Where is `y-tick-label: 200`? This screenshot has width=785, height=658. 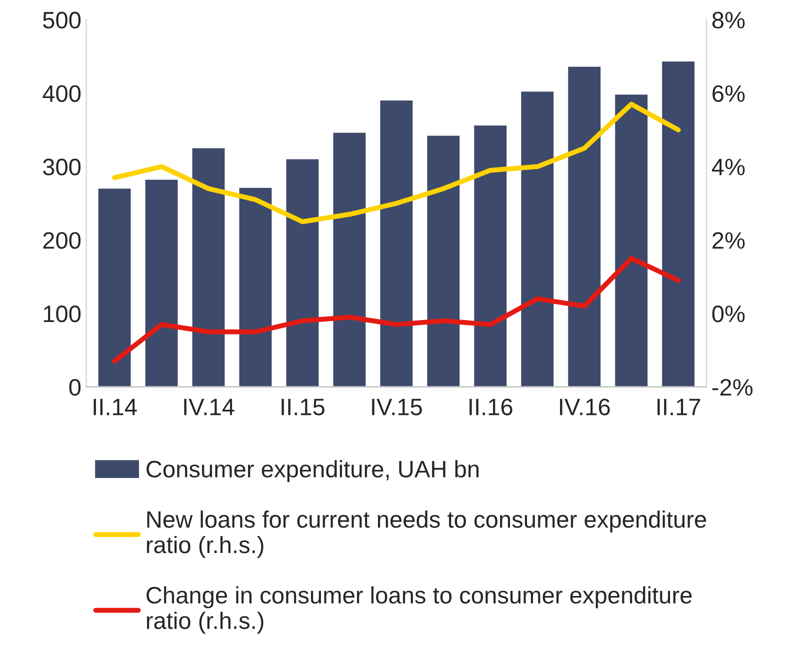
y-tick-label: 200 is located at coordinates (62, 240).